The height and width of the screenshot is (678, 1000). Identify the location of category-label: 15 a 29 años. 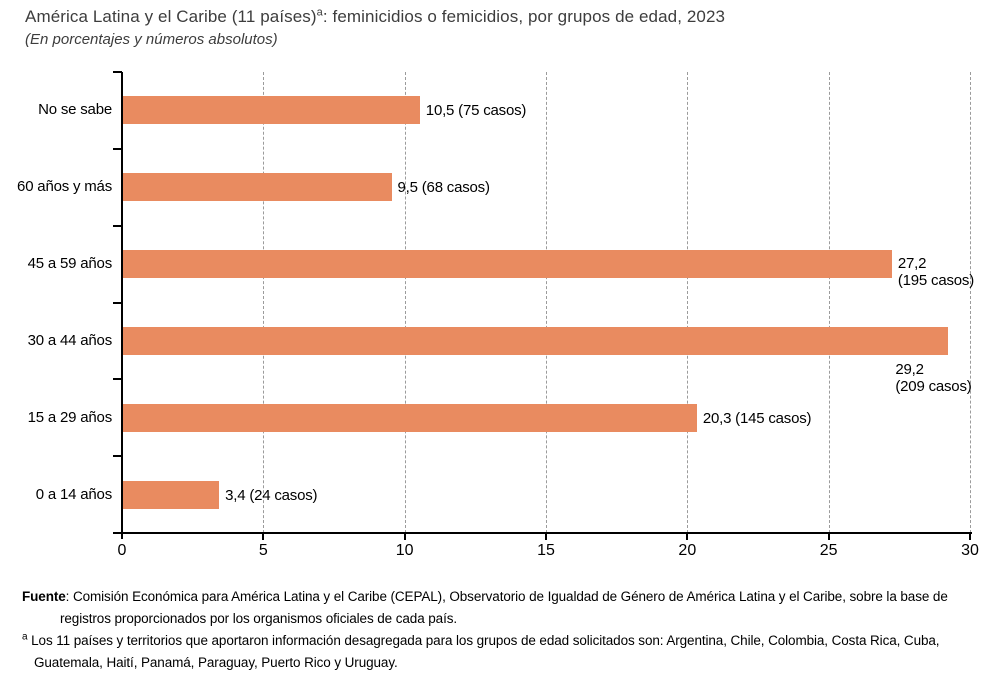
(70, 417).